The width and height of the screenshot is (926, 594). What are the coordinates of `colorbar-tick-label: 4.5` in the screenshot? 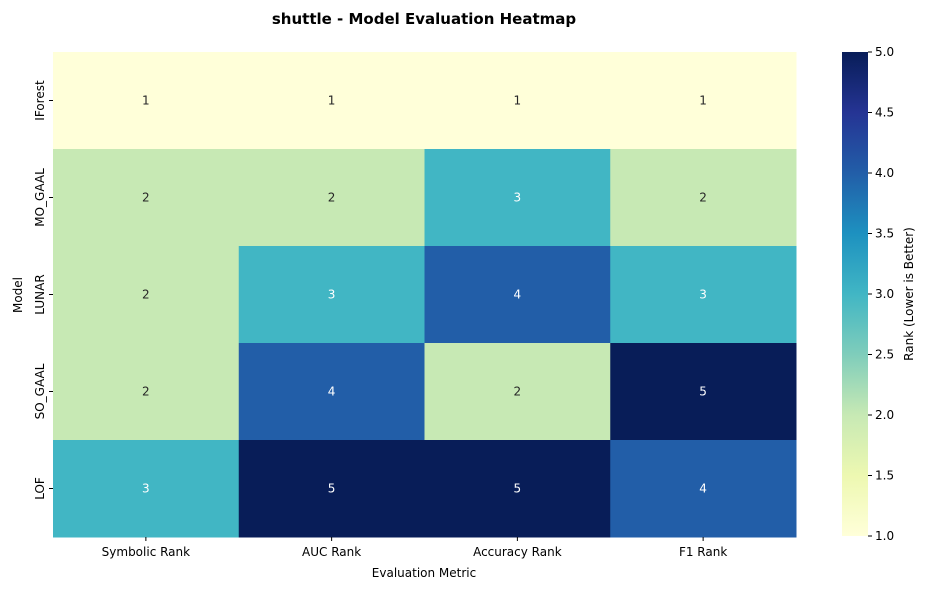 It's located at (884, 113).